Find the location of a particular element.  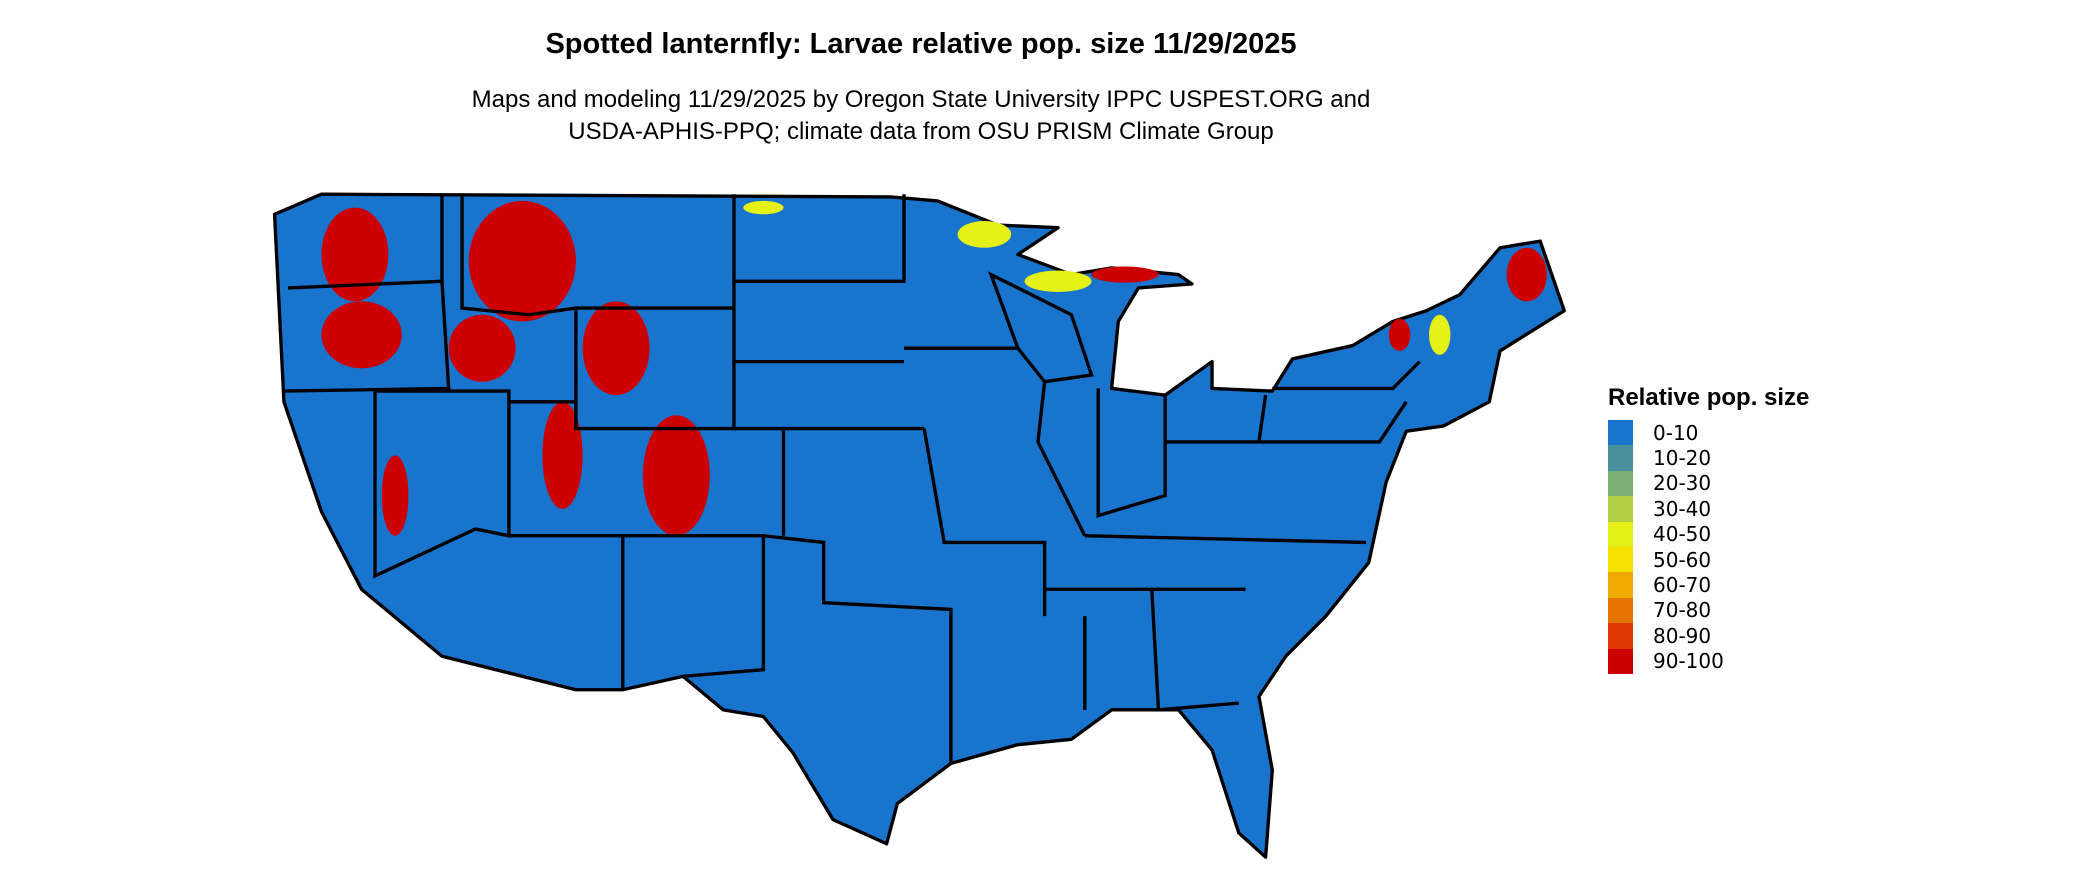

legend-item: 70-80 is located at coordinates (1708, 610).